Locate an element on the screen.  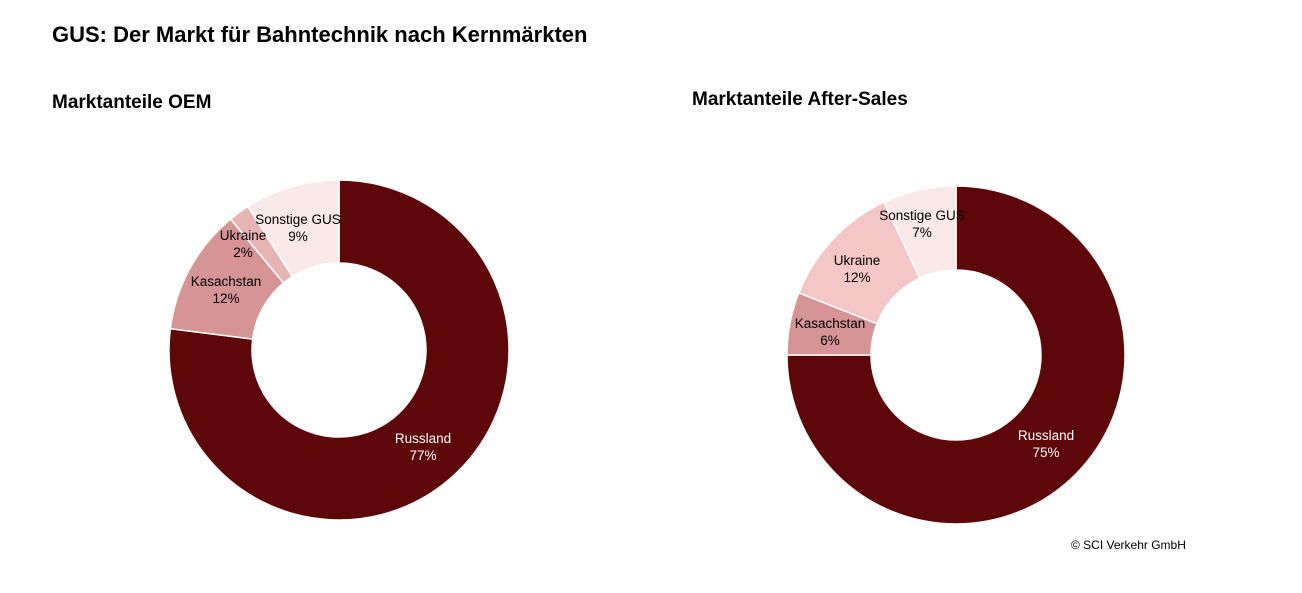
slice-value-sonstige-gus: 9% is located at coordinates (298, 236).